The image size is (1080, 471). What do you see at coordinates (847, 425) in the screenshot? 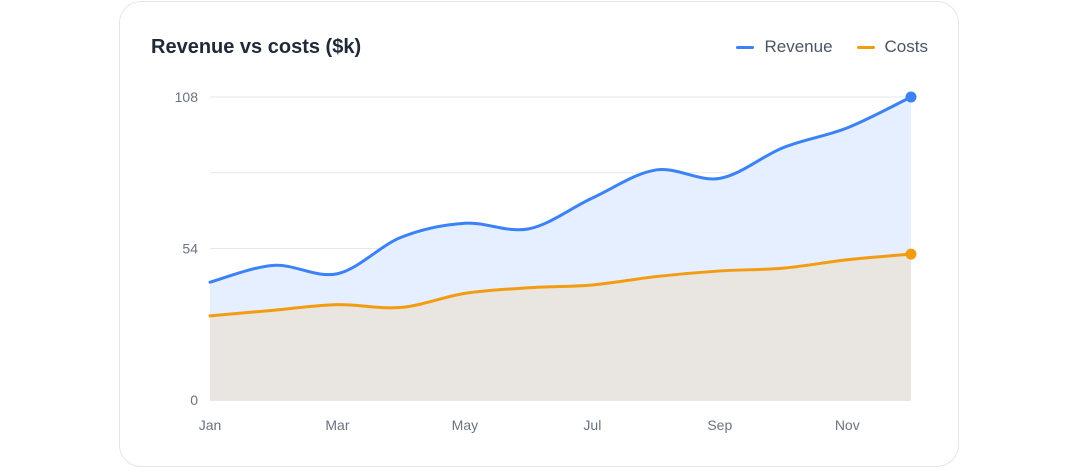
I see `x-tick-label: Nov` at bounding box center [847, 425].